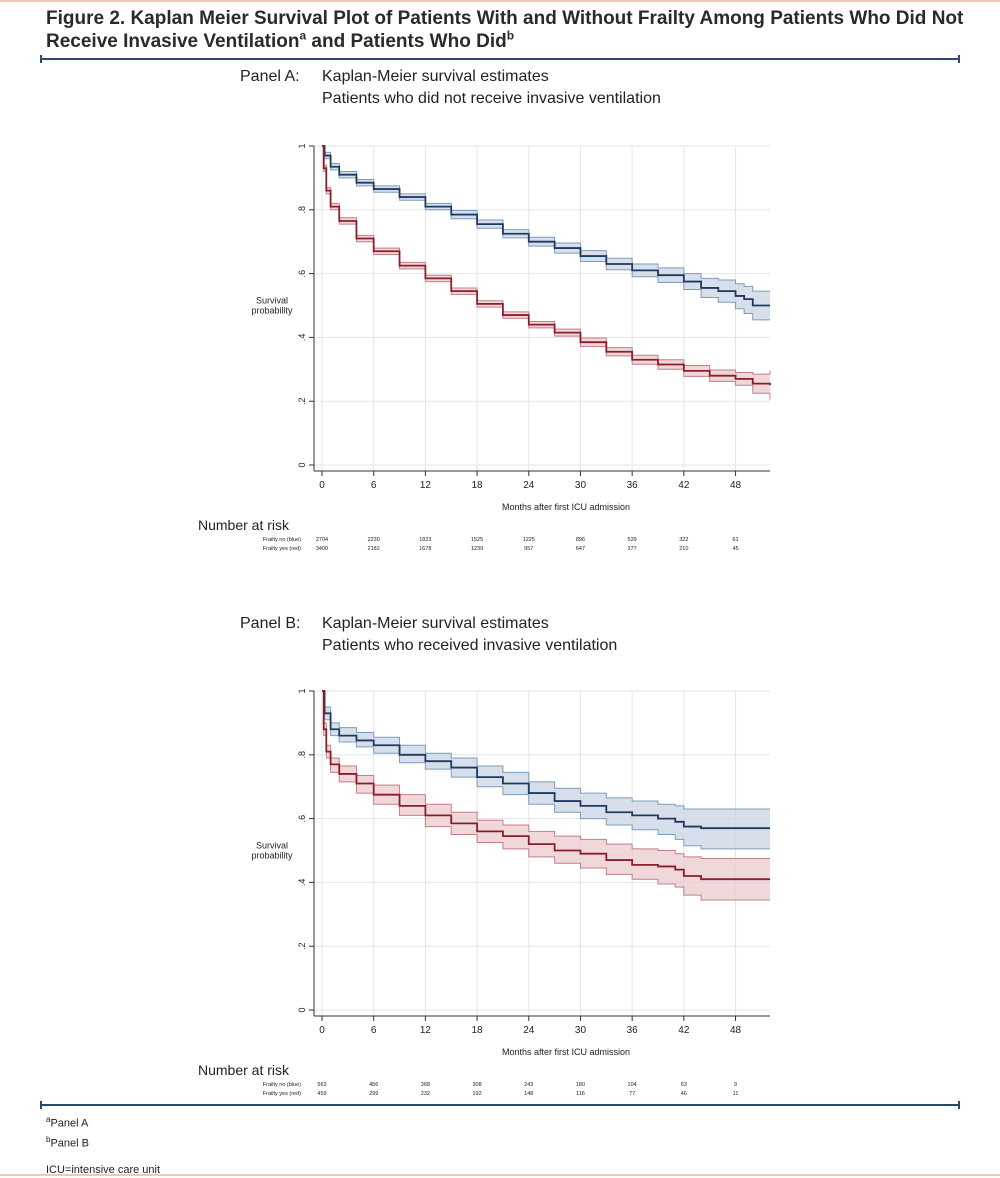  Describe the element at coordinates (425, 1085) in the screenshot. I see `panel-b-risk-row-0-value-2: 368` at that location.